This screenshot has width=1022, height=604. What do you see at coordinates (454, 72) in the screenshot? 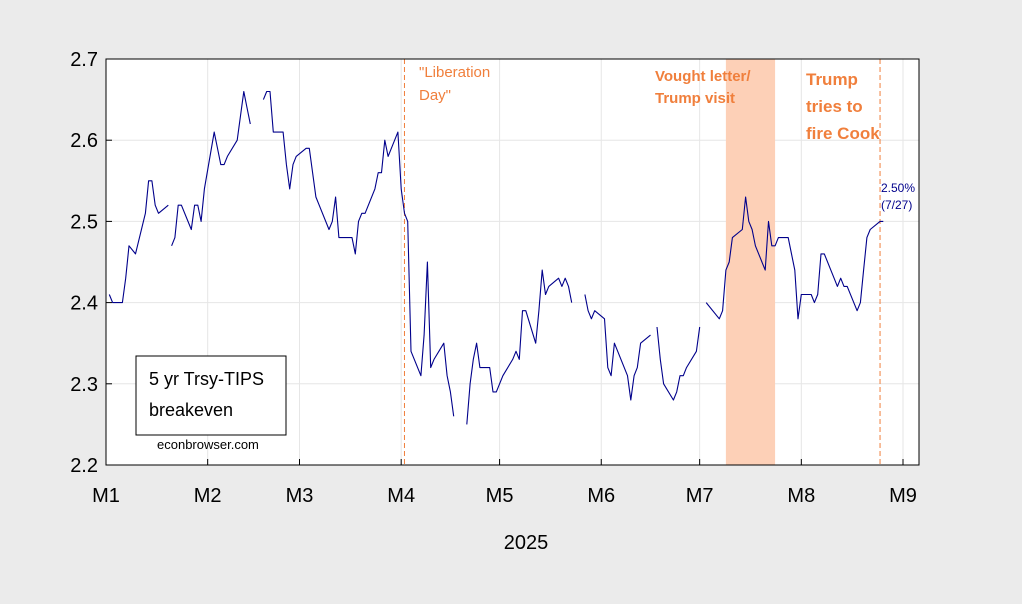
I see `annotation-text: "Liberation` at bounding box center [454, 72].